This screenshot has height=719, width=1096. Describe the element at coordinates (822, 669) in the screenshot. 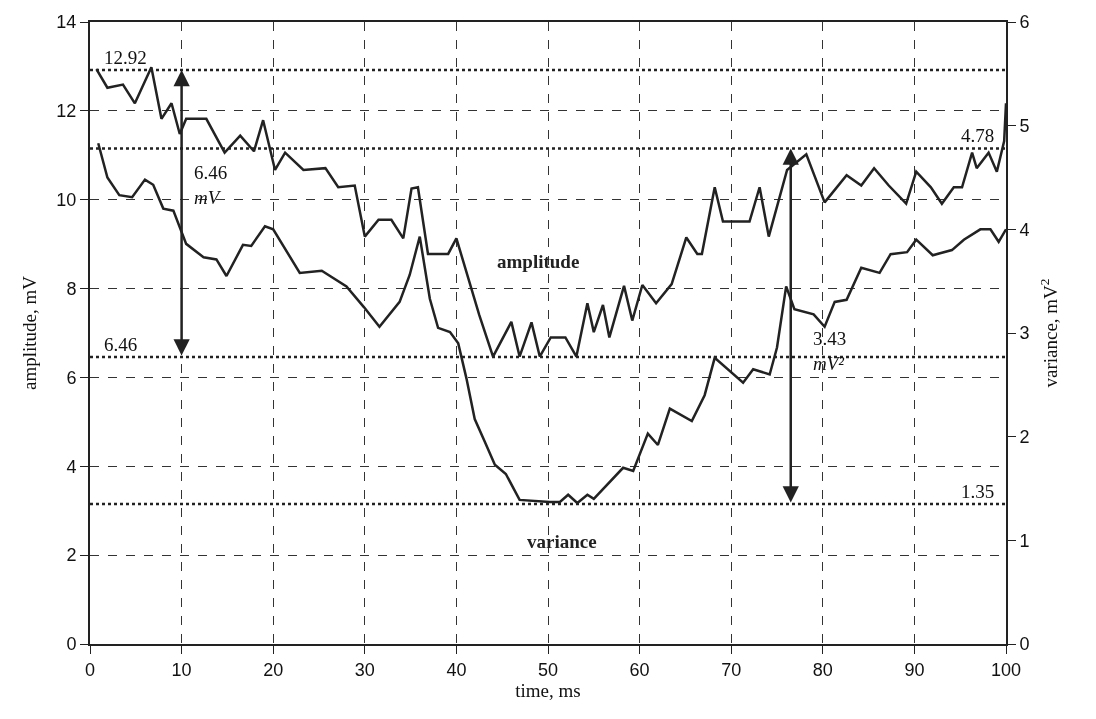

I see `x-tick-label: 80` at that location.